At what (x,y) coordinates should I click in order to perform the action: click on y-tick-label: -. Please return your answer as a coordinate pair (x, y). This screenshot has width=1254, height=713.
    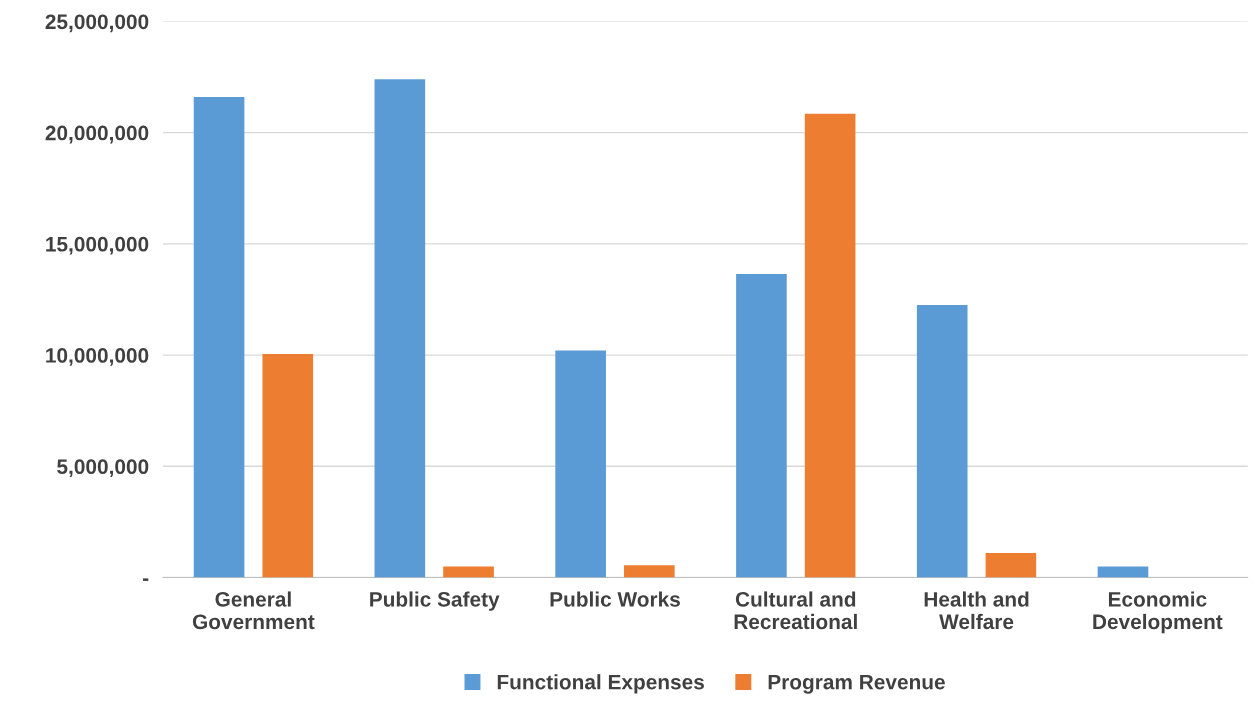
    Looking at the image, I should click on (146, 579).